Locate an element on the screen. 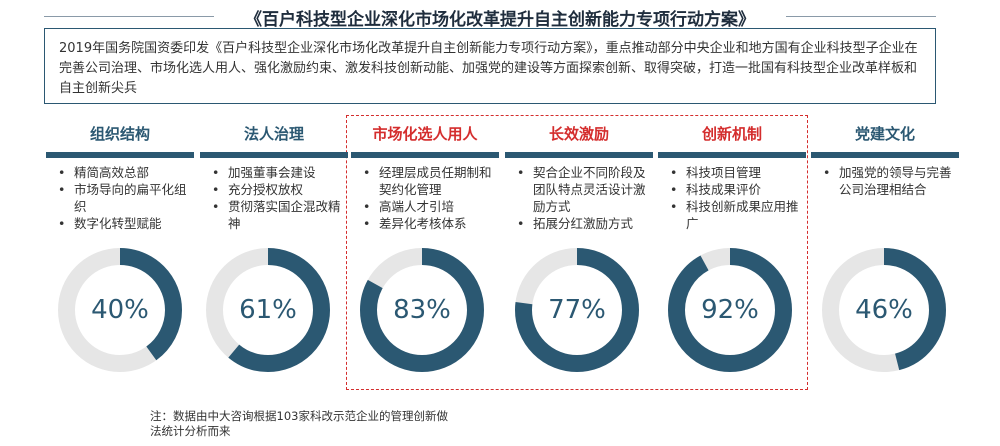  column-3: 市场化选人用人经理层成员任期制和契约化管理高端人才引培差异化考核体系 is located at coordinates (425, 175).